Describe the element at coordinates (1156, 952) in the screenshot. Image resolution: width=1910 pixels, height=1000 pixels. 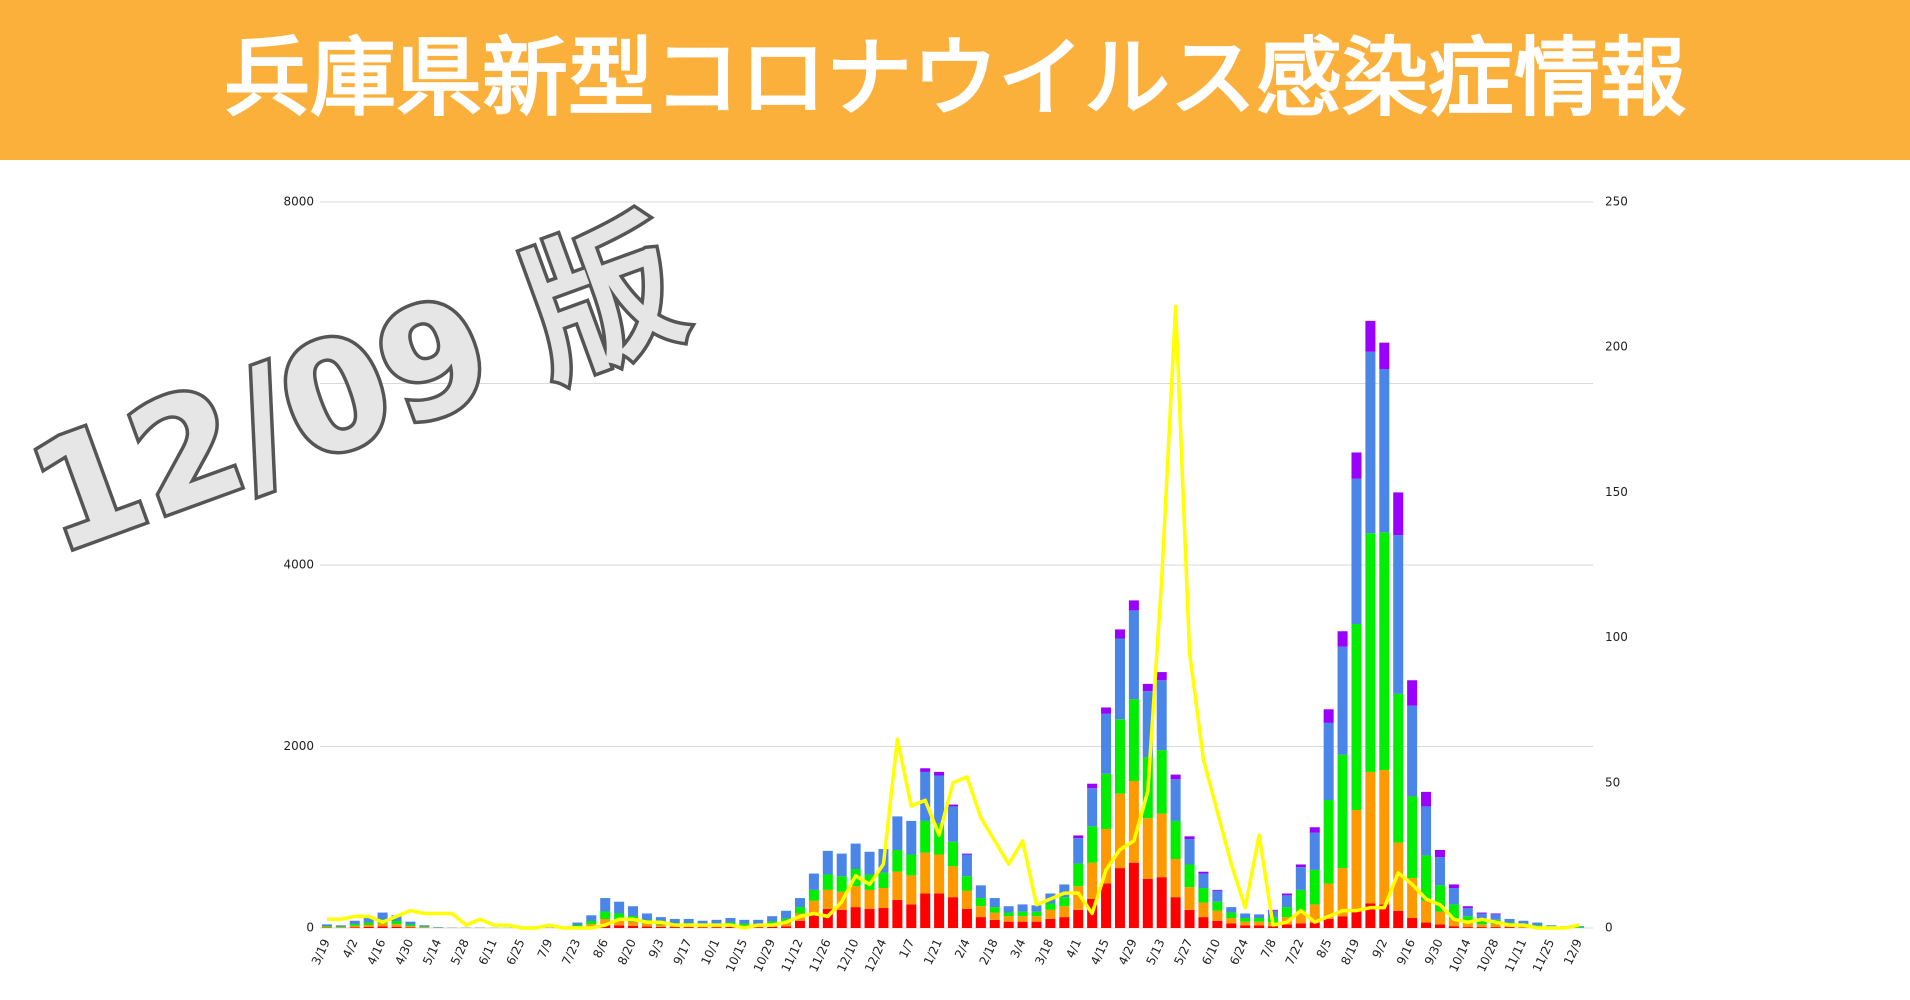
I see `x-tick-label: 5/13` at that location.